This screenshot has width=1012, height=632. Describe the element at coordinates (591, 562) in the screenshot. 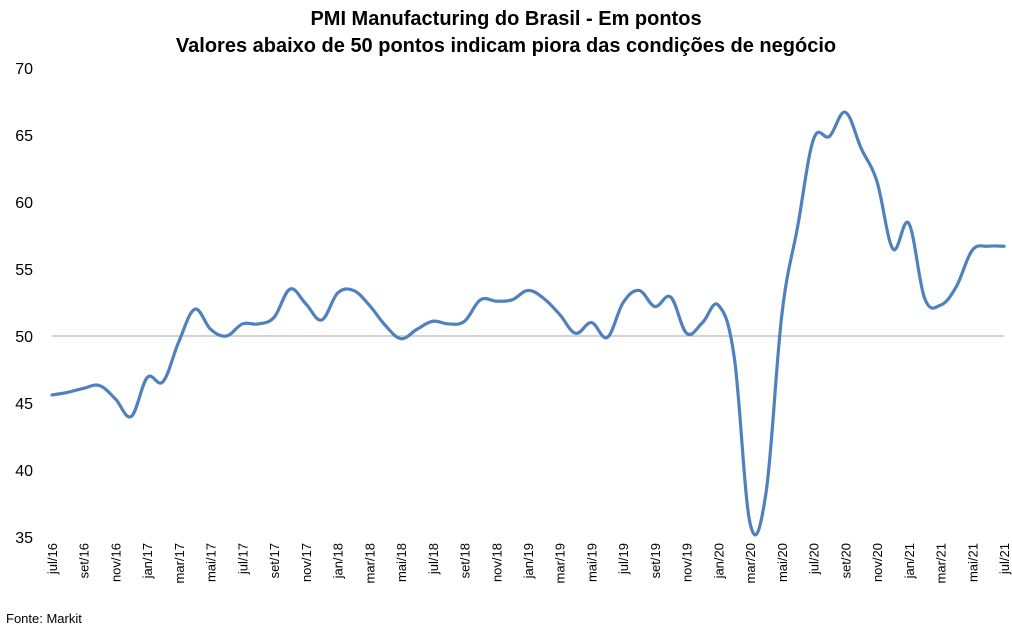

I see `x-tick-label: mai/19` at that location.